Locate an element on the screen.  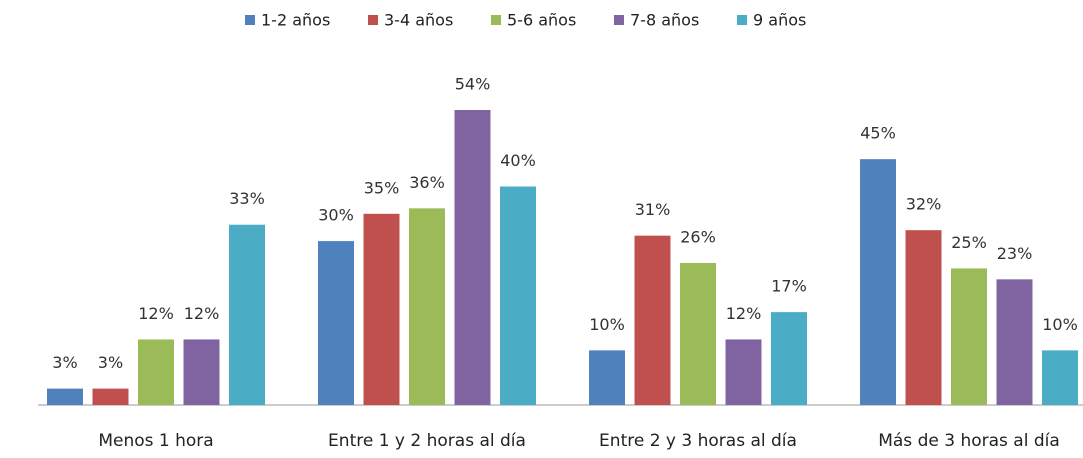
data-label: 36% is located at coordinates (427, 182).